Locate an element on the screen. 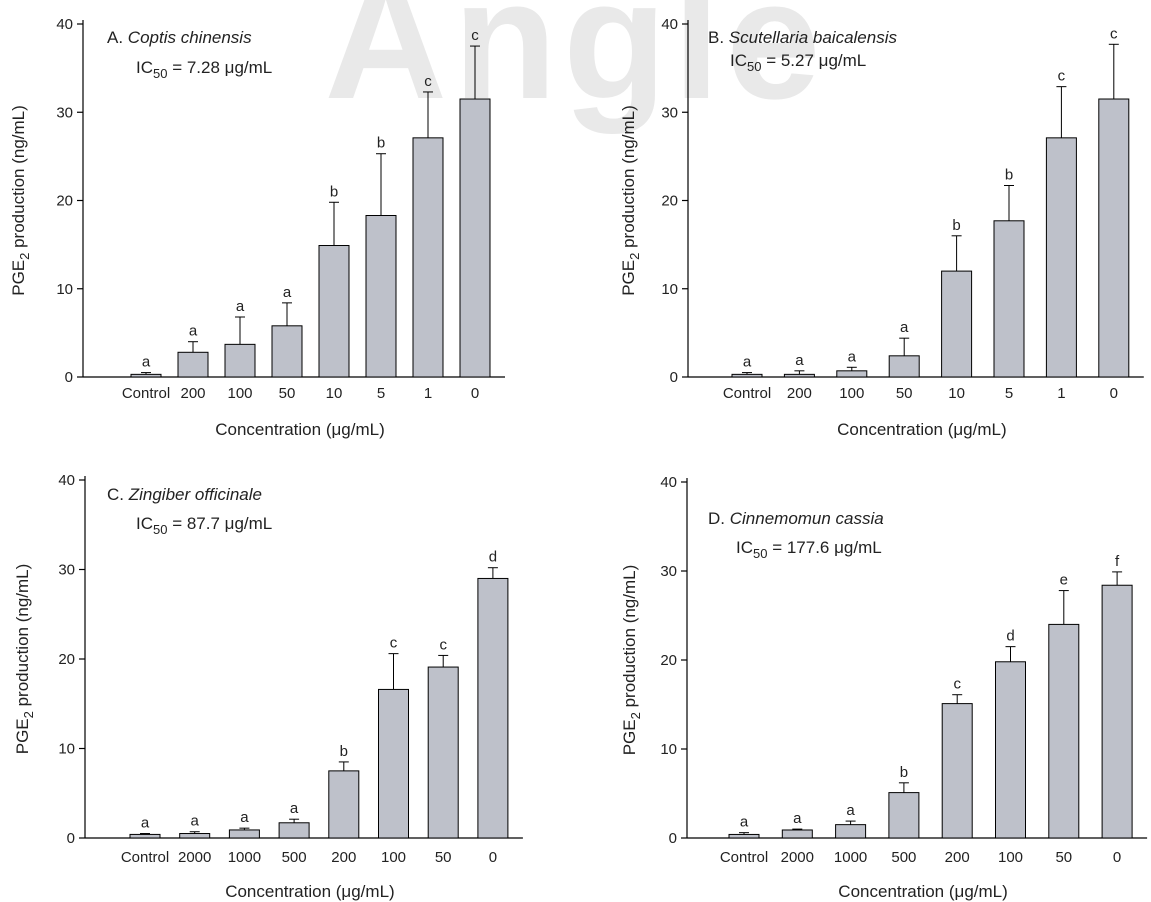 This screenshot has width=1151, height=902. panel-title: D. Cinnemomun cassia is located at coordinates (796, 518).